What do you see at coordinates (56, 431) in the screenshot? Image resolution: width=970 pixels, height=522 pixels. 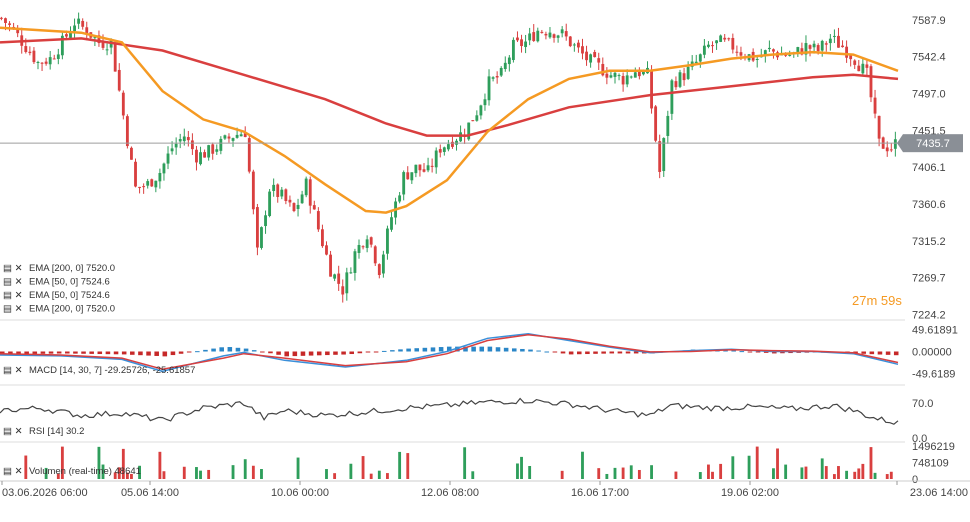 I see `rsi-legend-label: RSI [14] 30.2` at bounding box center [56, 431].